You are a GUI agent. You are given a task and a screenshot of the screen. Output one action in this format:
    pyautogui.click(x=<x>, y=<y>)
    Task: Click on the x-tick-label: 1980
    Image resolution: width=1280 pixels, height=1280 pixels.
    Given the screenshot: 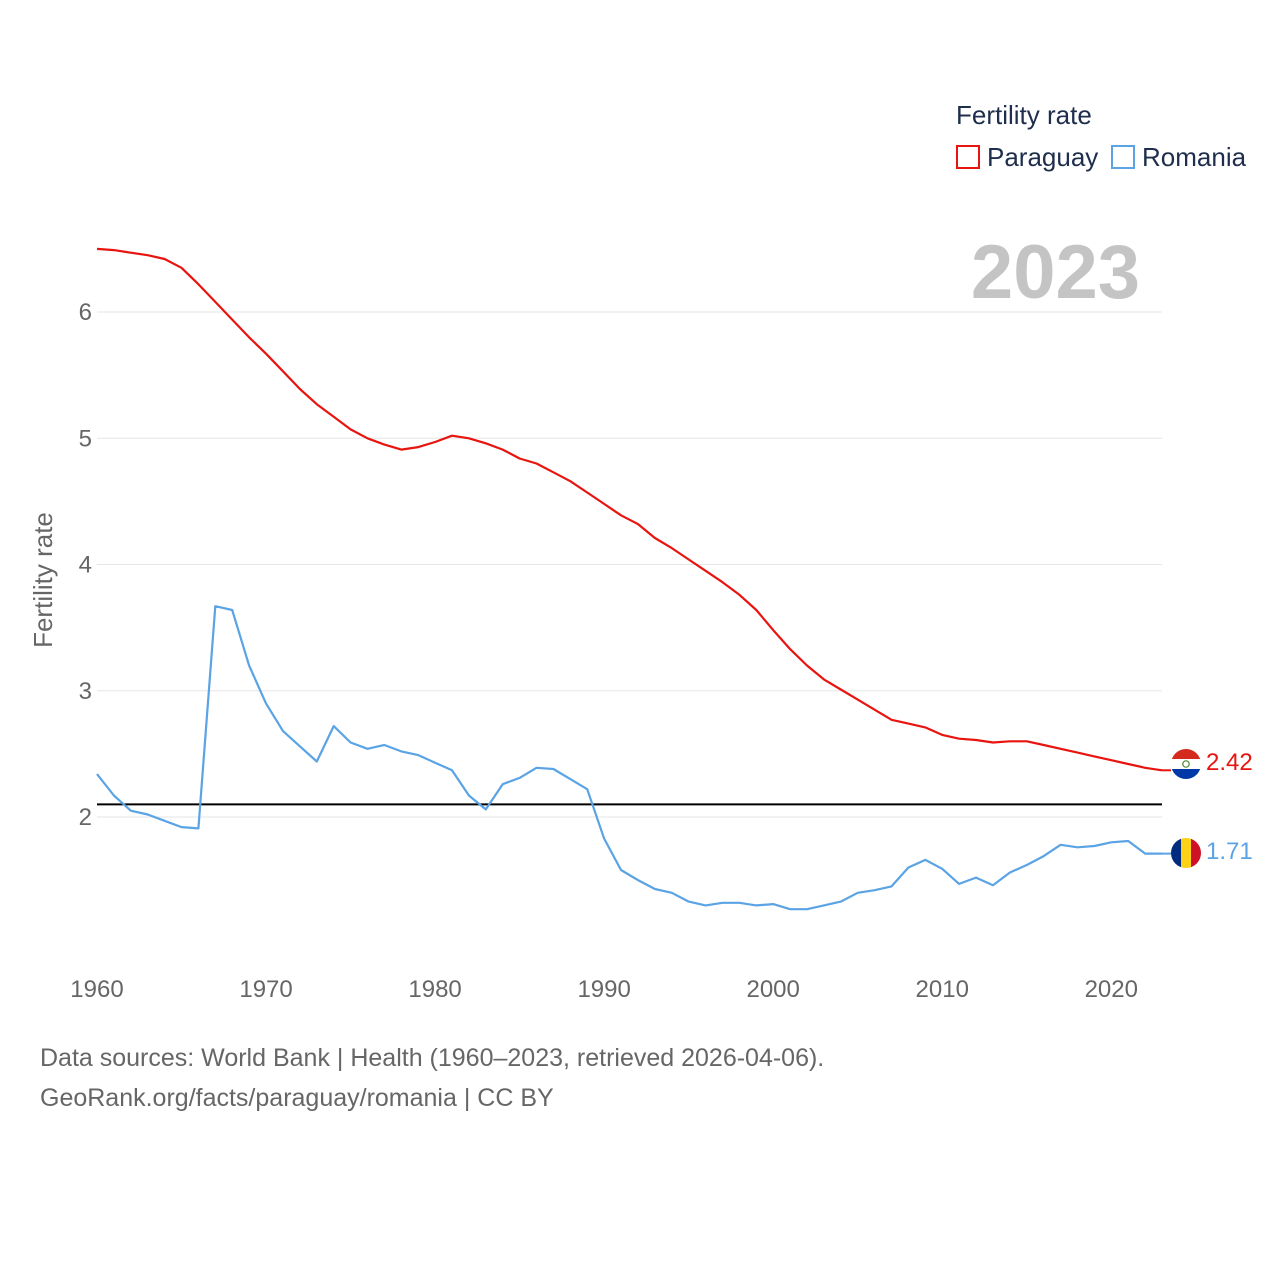 What is the action you would take?
    pyautogui.click(x=434, y=989)
    